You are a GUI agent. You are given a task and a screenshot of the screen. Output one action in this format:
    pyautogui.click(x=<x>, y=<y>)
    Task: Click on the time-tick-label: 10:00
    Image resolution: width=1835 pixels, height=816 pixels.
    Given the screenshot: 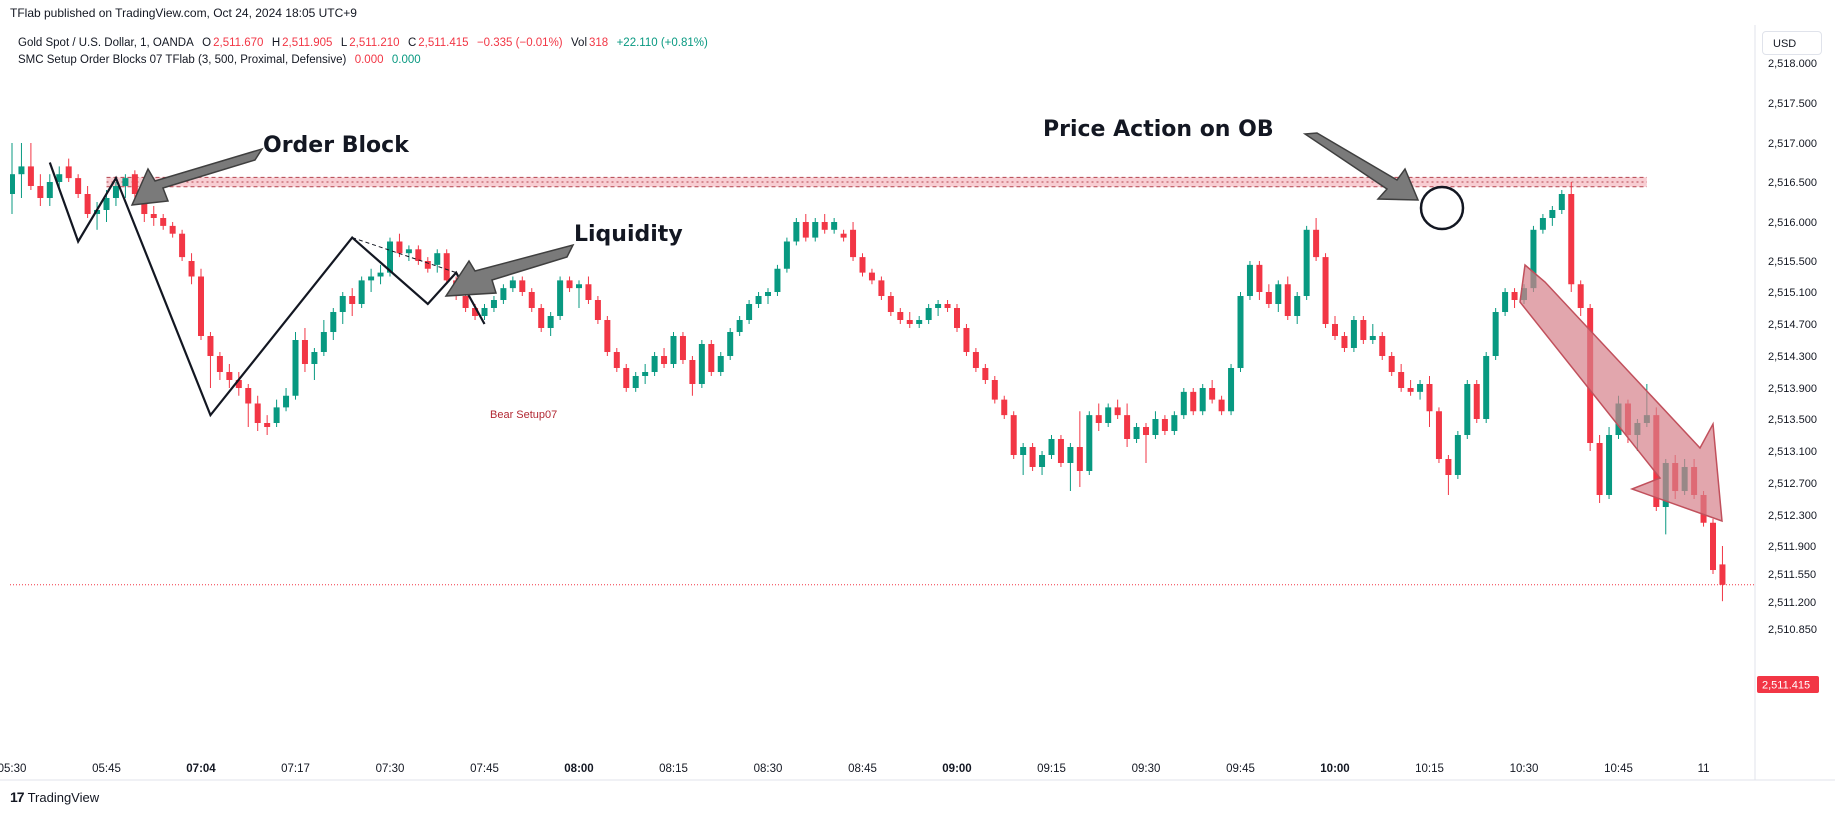 What is the action you would take?
    pyautogui.click(x=1334, y=769)
    